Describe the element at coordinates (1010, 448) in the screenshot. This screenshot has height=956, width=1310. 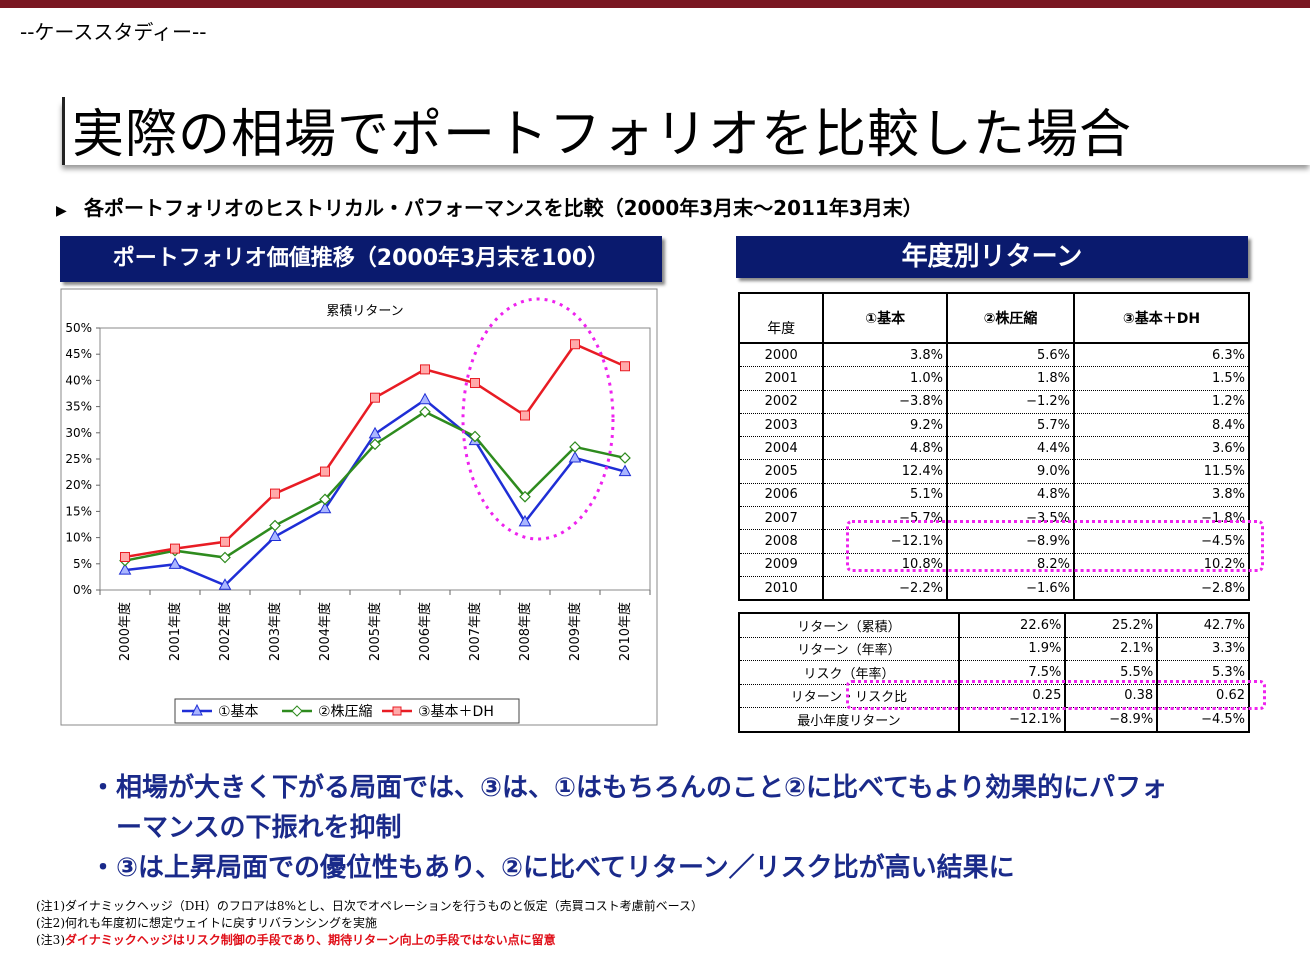
I see `return-cell: 4.4%` at that location.